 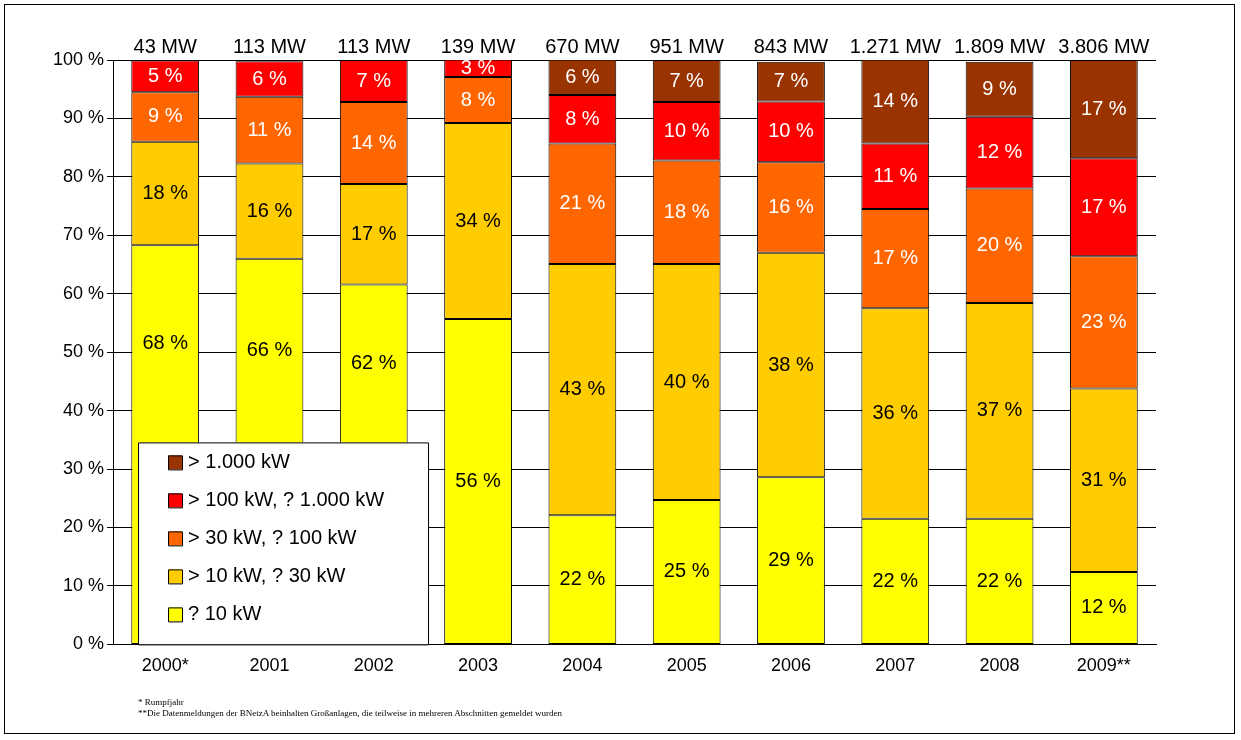 I want to click on legend-label: ? 10 kW, so click(x=225, y=612).